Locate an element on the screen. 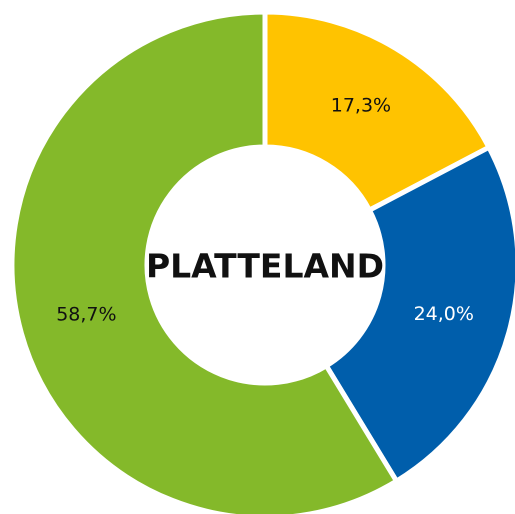 The width and height of the screenshot is (515, 514). value-label: 24,0% is located at coordinates (444, 314).